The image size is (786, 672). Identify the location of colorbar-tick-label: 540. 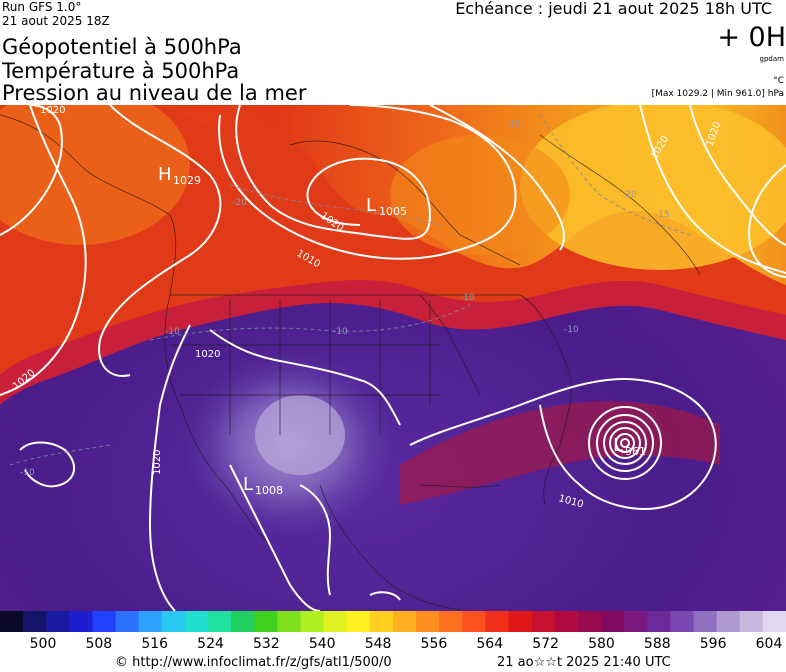
(322, 644).